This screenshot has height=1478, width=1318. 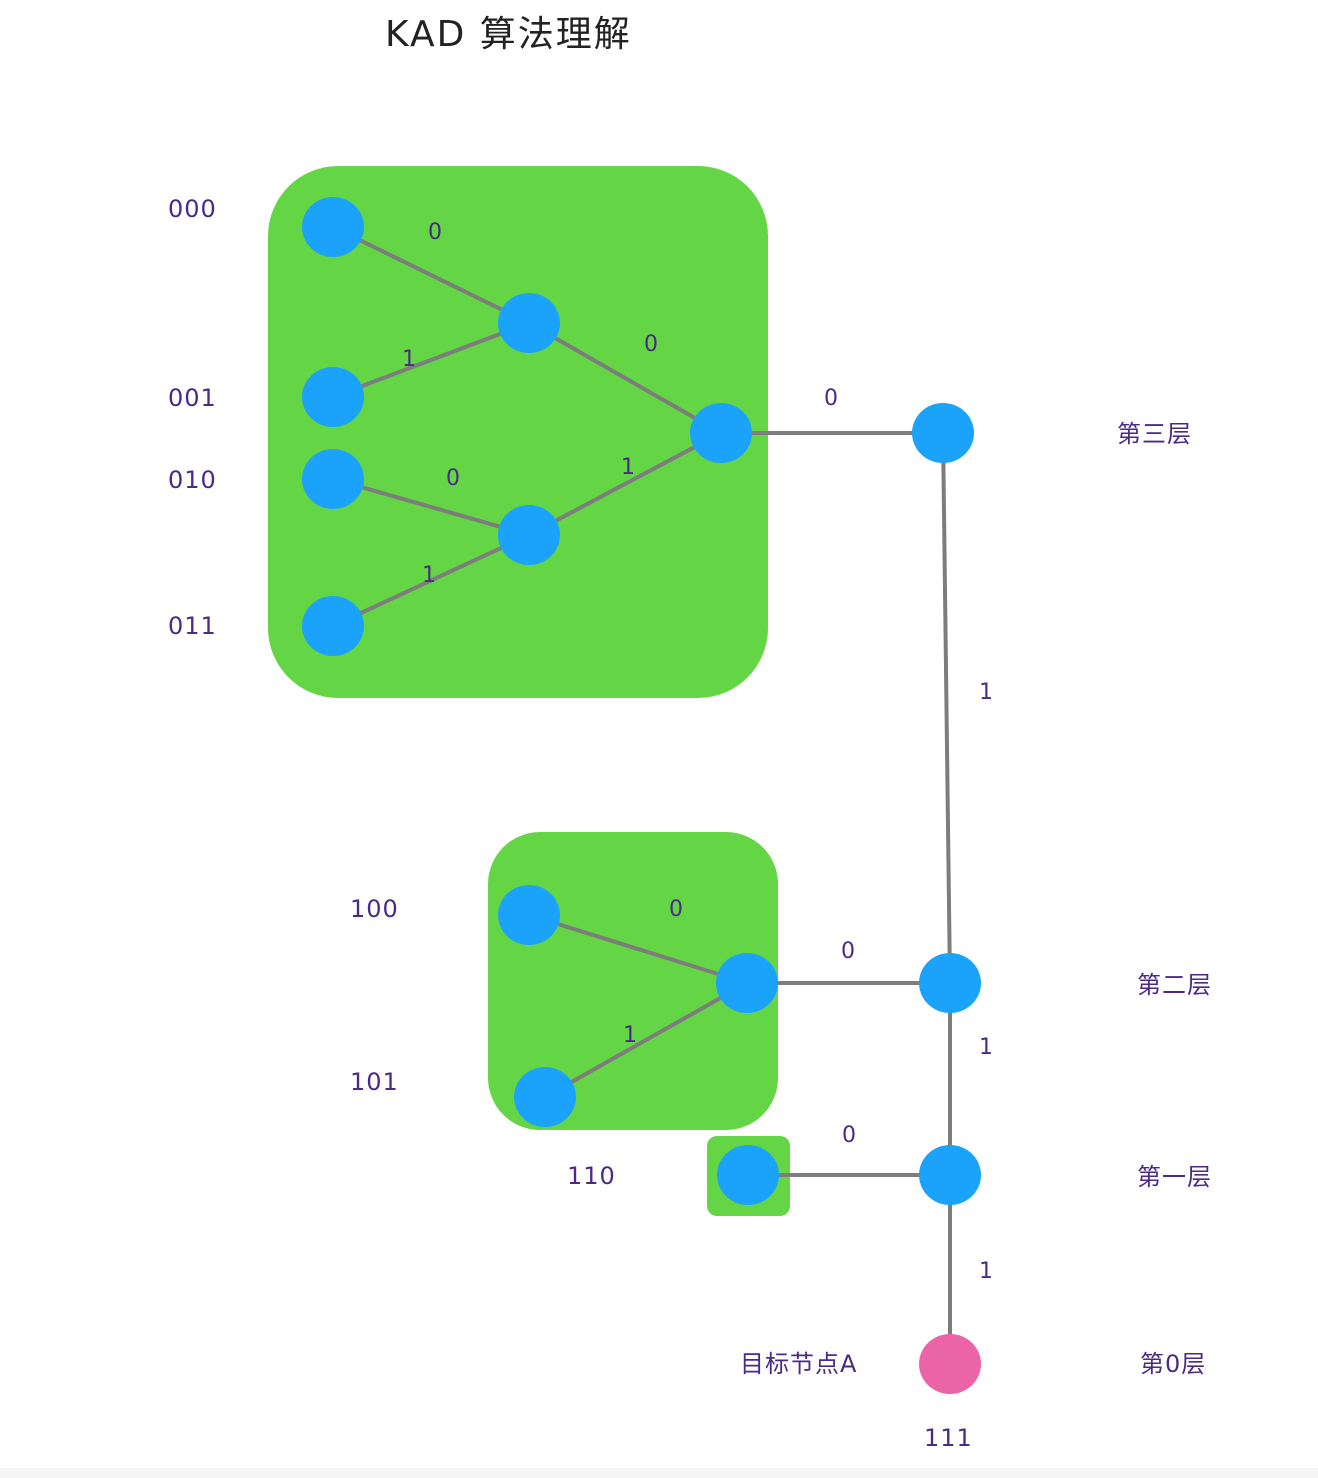 What do you see at coordinates (1174, 1177) in the screenshot?
I see `layer-label: 第一层` at bounding box center [1174, 1177].